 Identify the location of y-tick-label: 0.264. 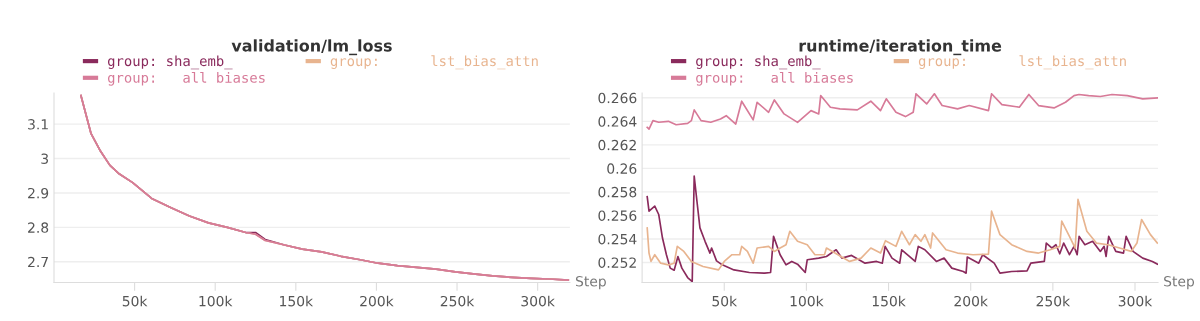
(617, 121).